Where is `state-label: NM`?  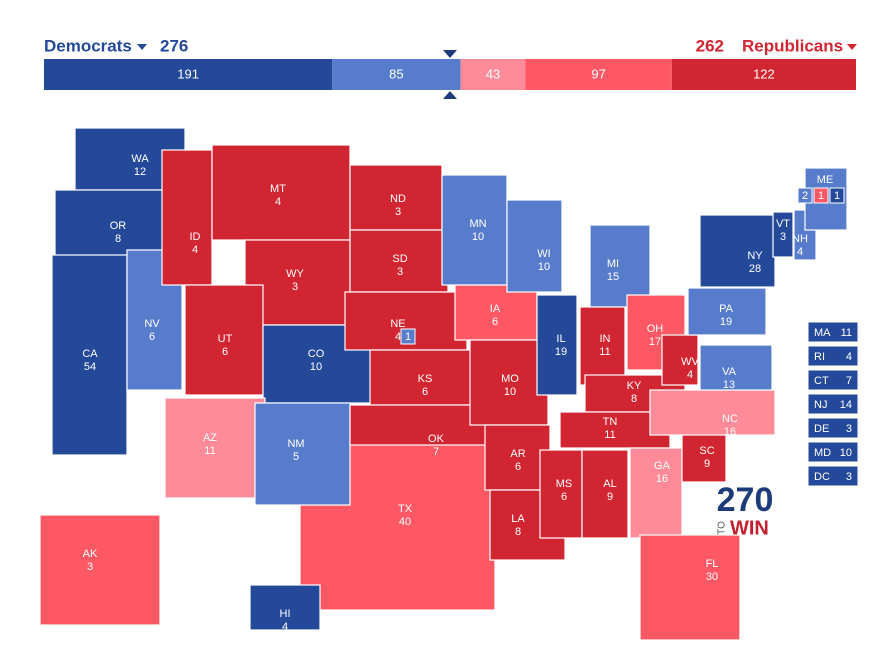 state-label: NM is located at coordinates (295, 444).